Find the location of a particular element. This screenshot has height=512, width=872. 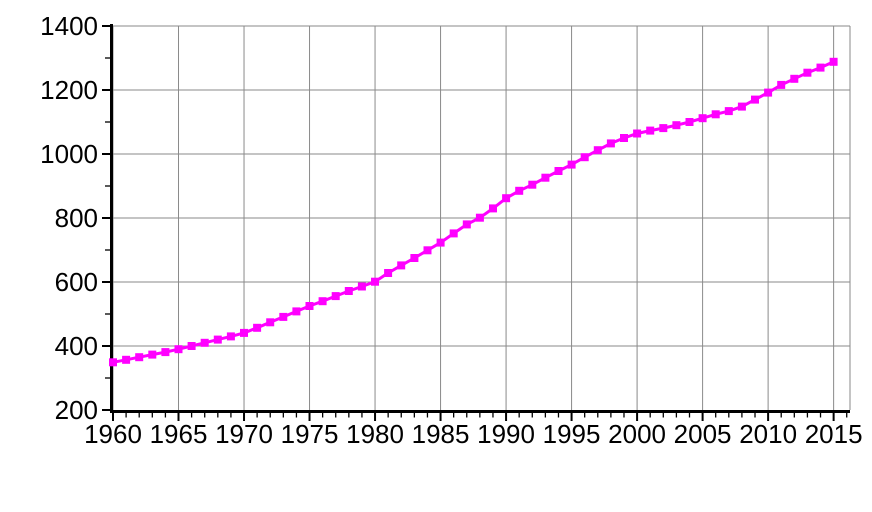

y-tick-label: 1000 is located at coordinates (69, 154).